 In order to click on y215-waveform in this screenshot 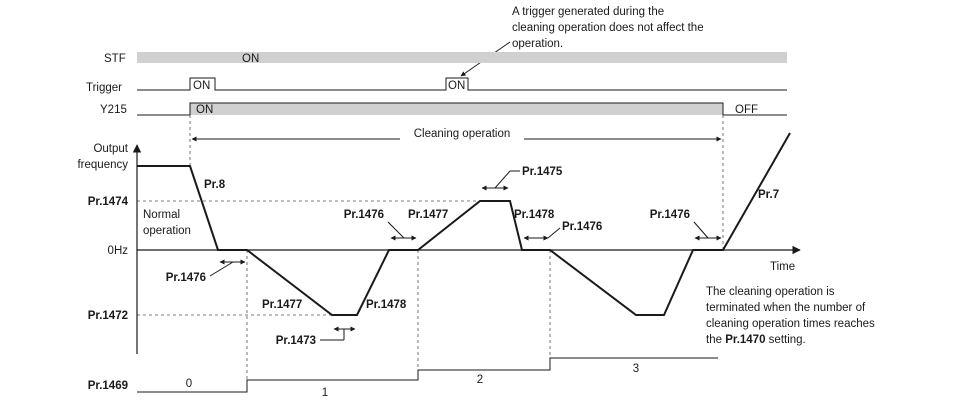, I will do `click(462, 109)`.